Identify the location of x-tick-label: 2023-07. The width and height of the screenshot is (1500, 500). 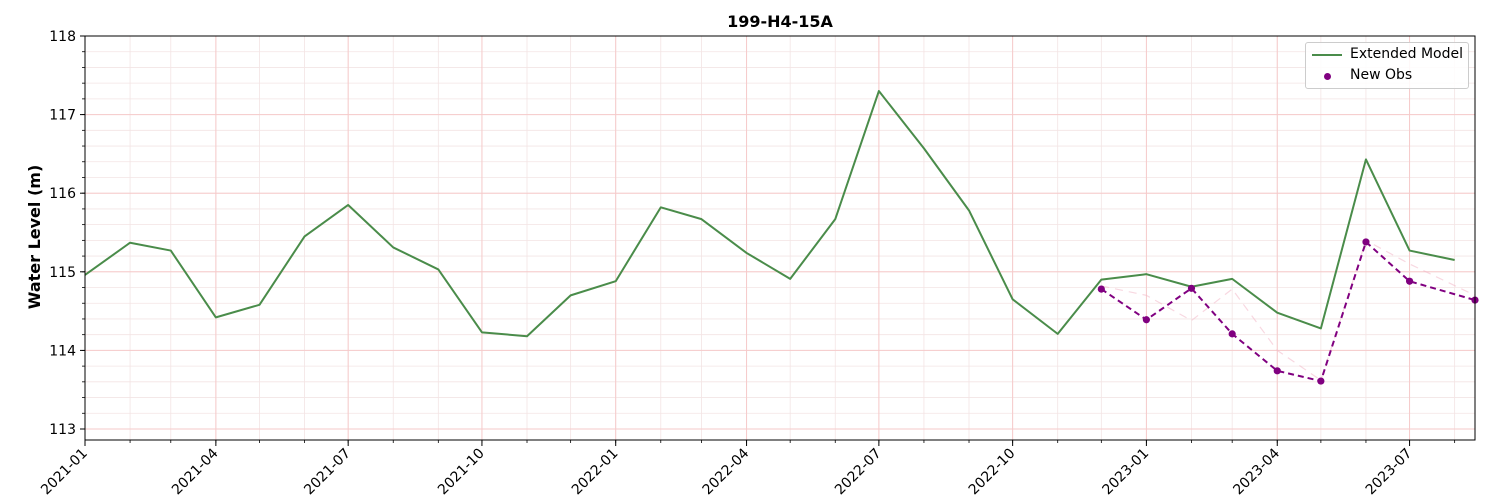
(1389, 472).